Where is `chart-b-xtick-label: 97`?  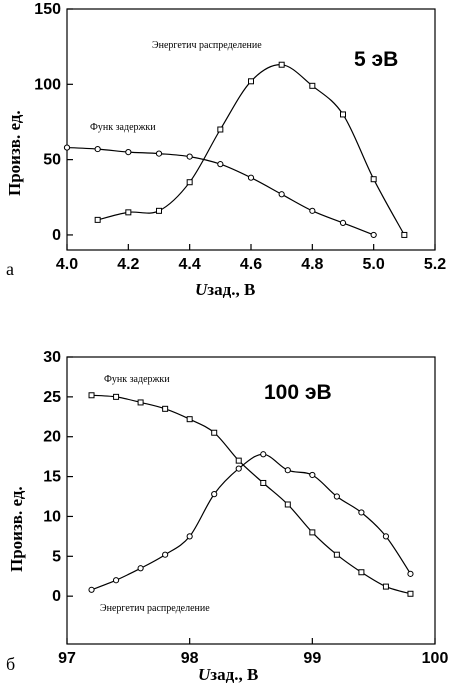 chart-b-xtick-label: 97 is located at coordinates (67, 658).